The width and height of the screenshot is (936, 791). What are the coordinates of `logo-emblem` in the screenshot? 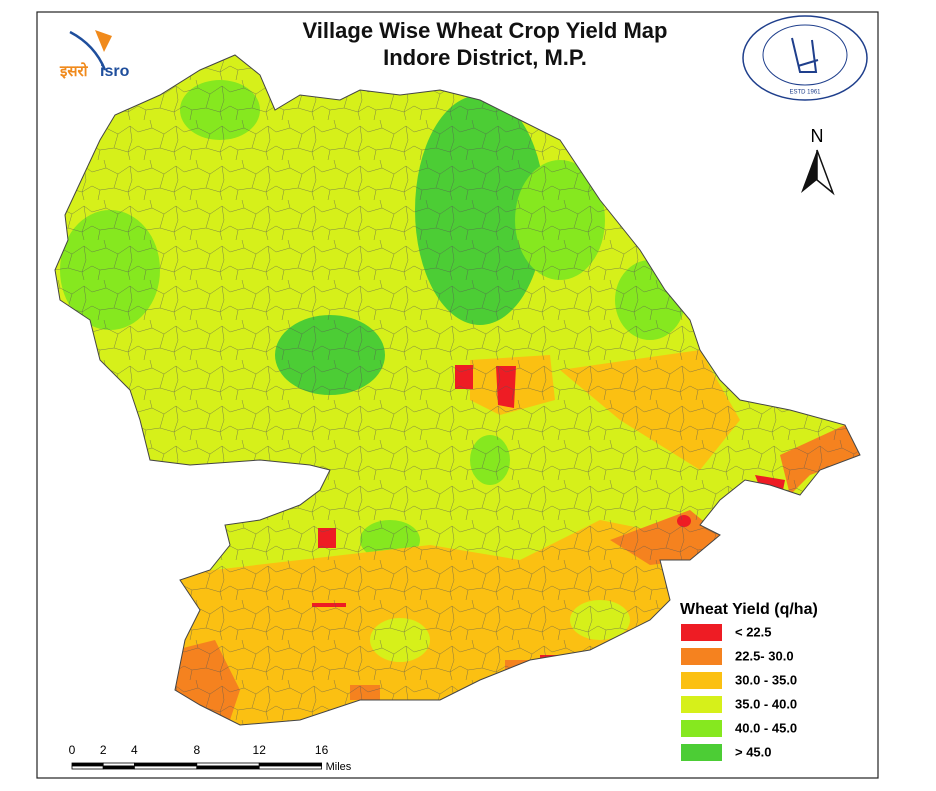 It's located at (805, 55).